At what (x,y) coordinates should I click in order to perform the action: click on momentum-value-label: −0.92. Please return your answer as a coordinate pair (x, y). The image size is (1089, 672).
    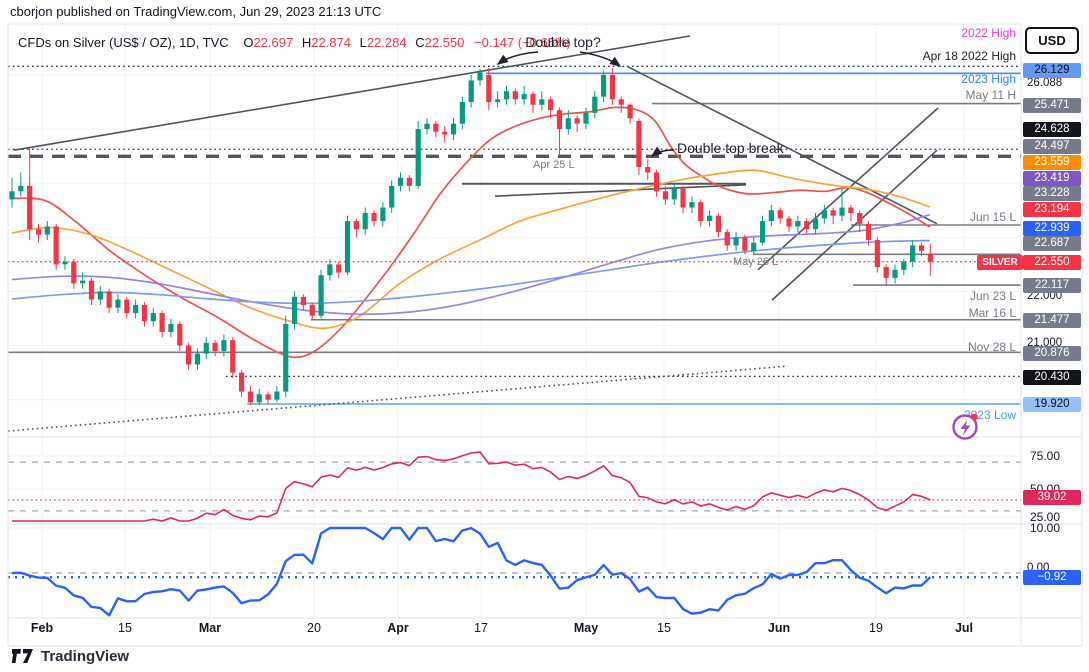
    Looking at the image, I should click on (1052, 577).